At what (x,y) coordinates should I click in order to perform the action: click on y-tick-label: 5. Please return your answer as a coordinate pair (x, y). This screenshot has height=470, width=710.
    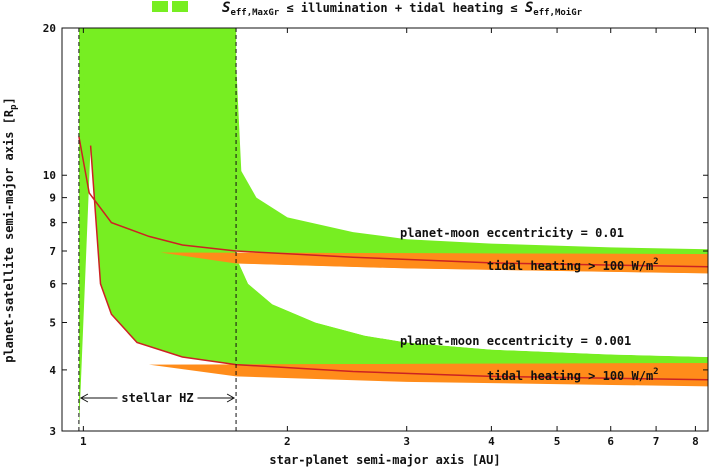
    Looking at the image, I should click on (52, 322).